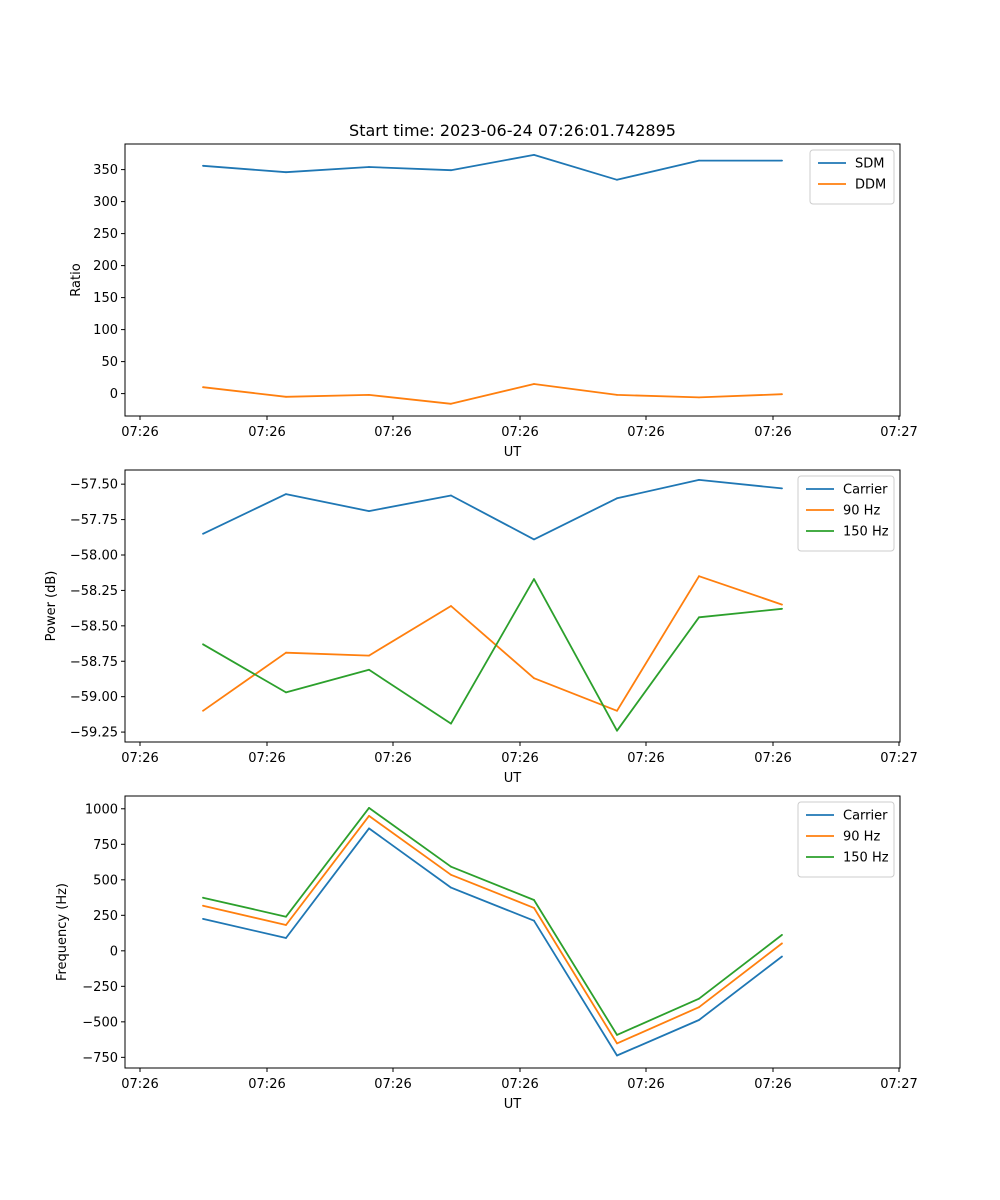 The height and width of the screenshot is (1200, 1000). What do you see at coordinates (51, 606) in the screenshot?
I see `y-axis-label: Power (dB)` at bounding box center [51, 606].